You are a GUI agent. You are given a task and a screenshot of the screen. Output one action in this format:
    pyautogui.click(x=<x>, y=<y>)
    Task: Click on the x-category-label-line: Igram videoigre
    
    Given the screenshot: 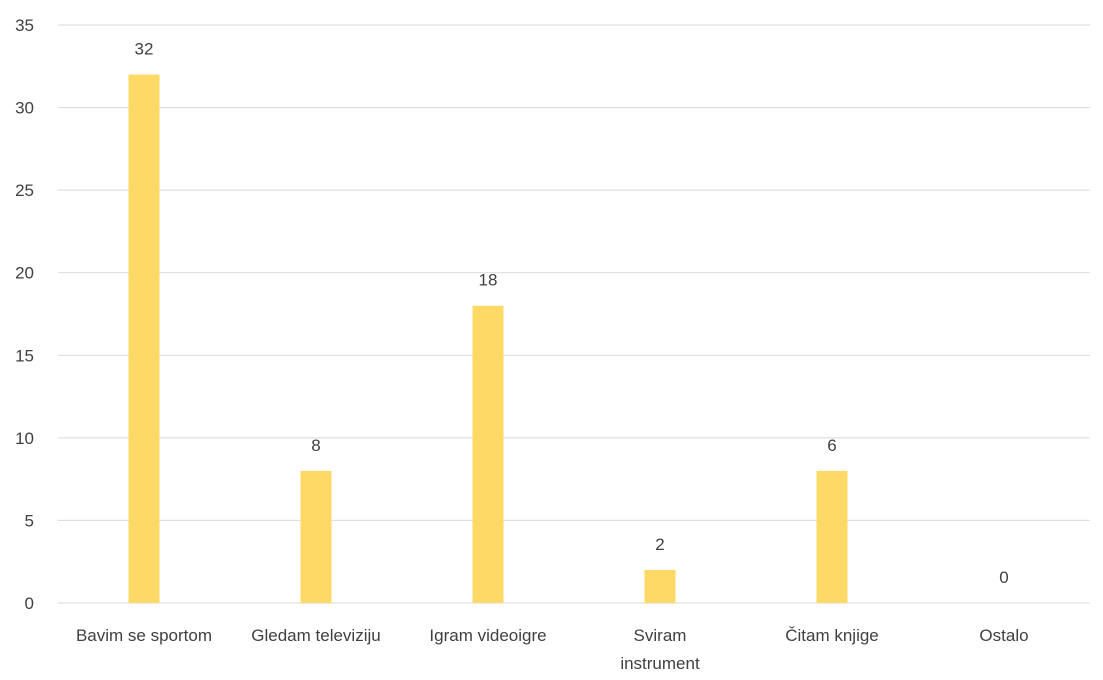 What is the action you would take?
    pyautogui.click(x=487, y=635)
    